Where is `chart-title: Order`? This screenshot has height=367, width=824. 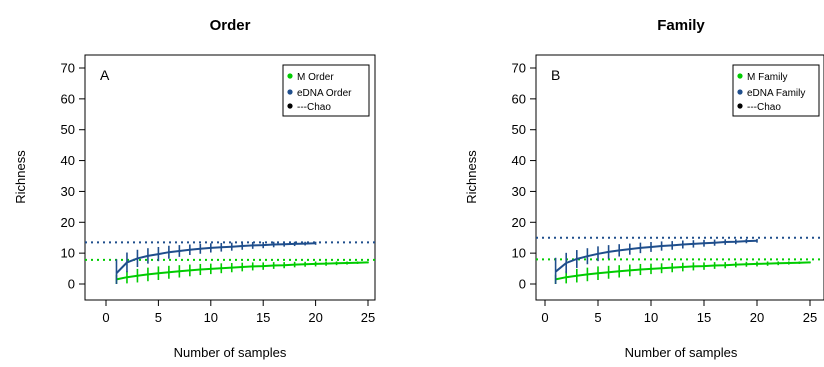 chart-title: Order is located at coordinates (230, 25).